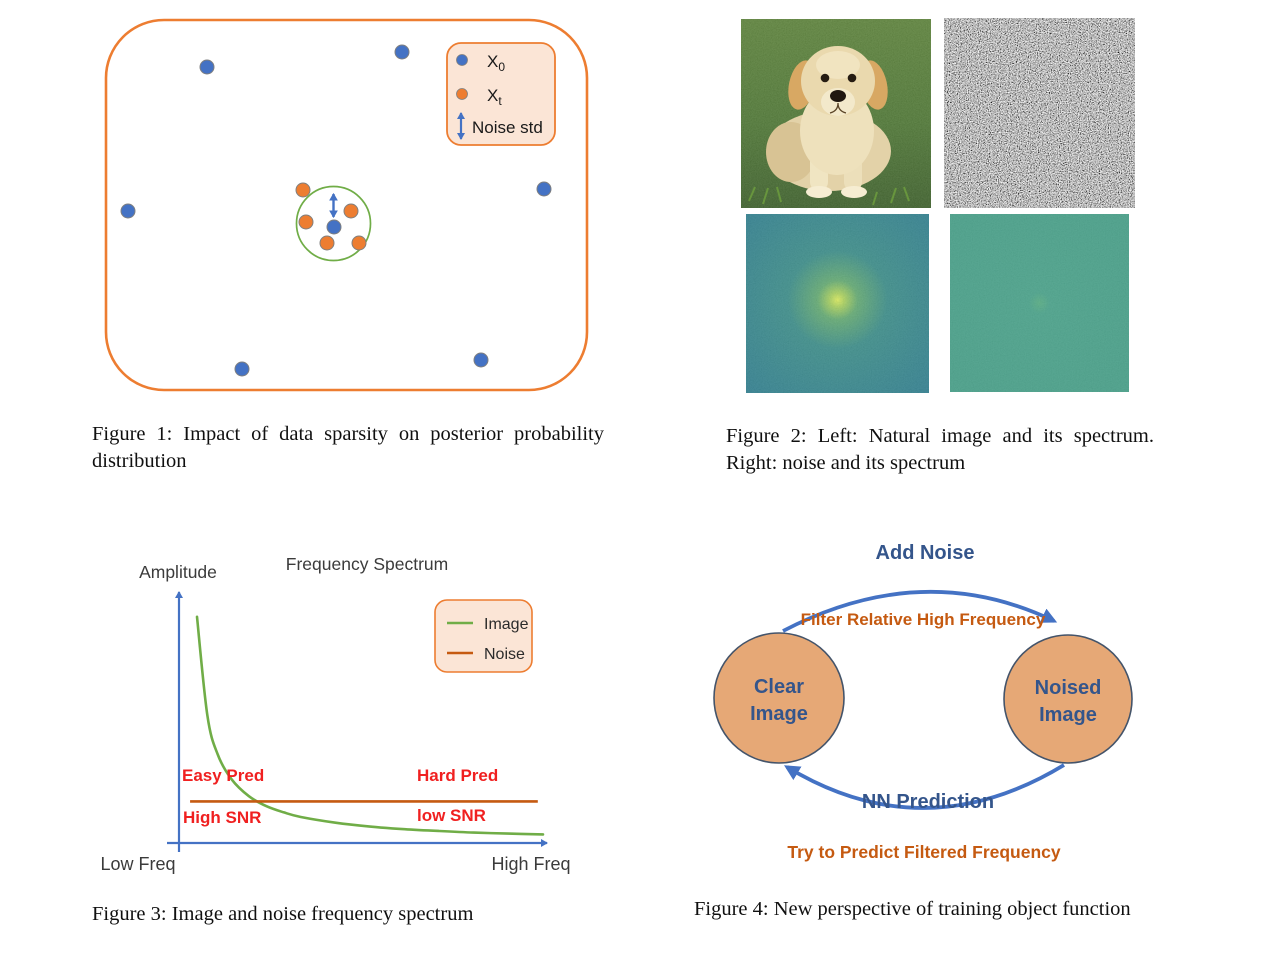 This screenshot has width=1266, height=976. I want to click on figure1-diagram: X0 Xt Noise std, so click(346, 205).